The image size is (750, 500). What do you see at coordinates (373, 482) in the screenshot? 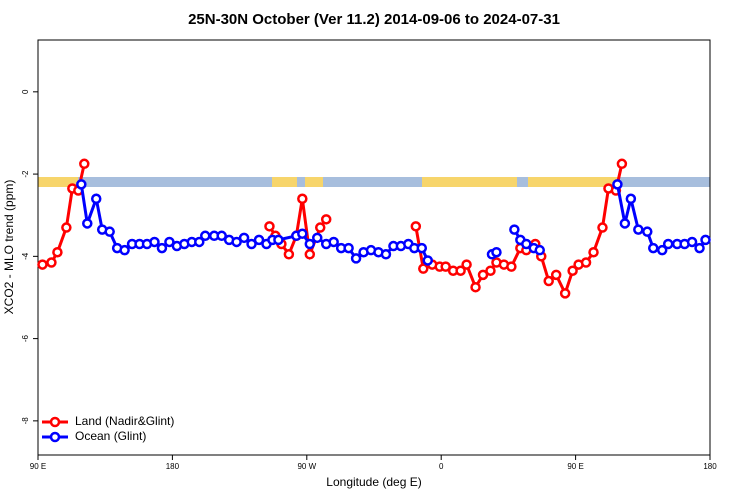
I see `x-axis-label: Longitude (deg E)` at bounding box center [373, 482].